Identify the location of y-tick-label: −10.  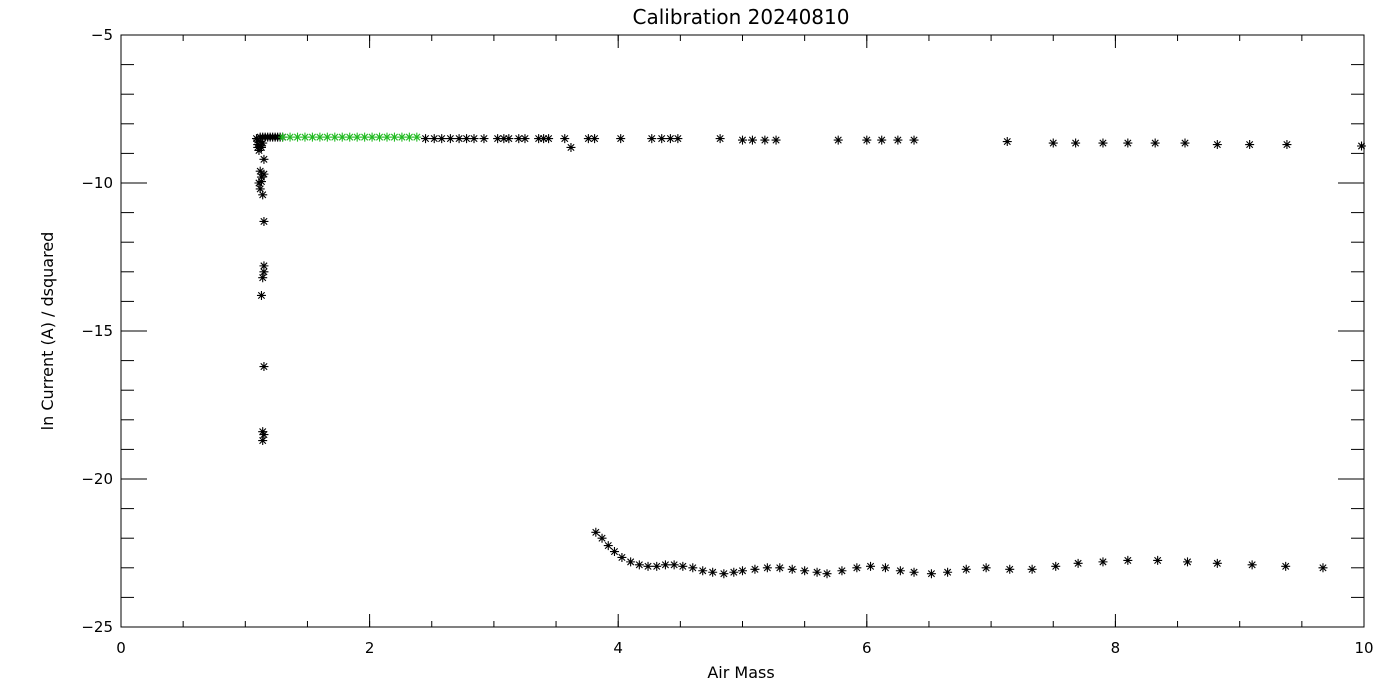
(97, 183).